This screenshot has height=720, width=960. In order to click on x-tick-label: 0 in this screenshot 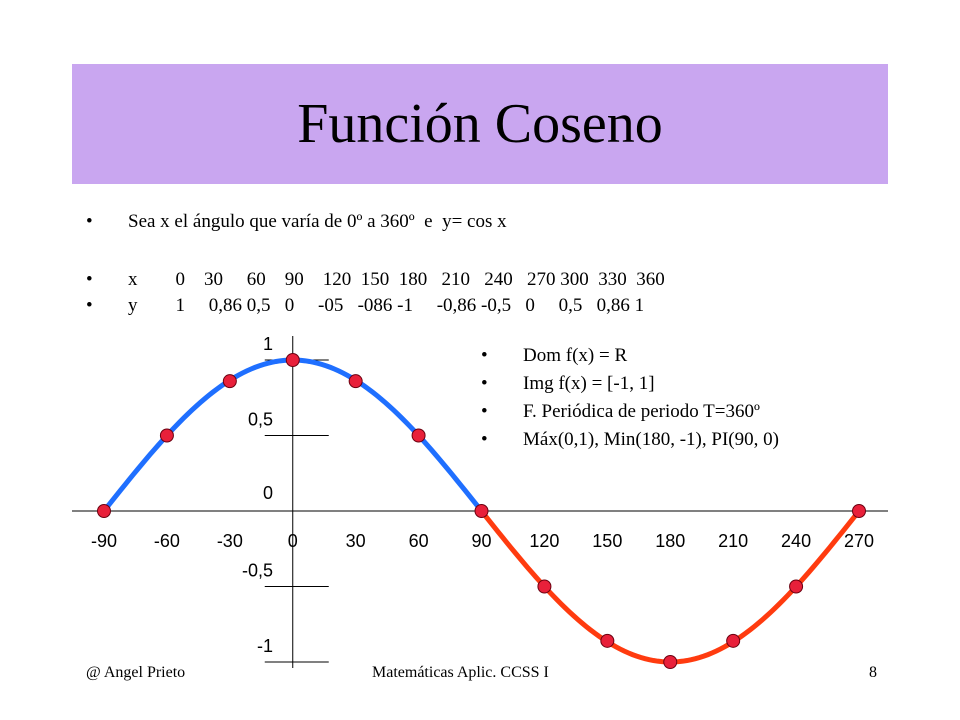, I will do `click(293, 541)`.